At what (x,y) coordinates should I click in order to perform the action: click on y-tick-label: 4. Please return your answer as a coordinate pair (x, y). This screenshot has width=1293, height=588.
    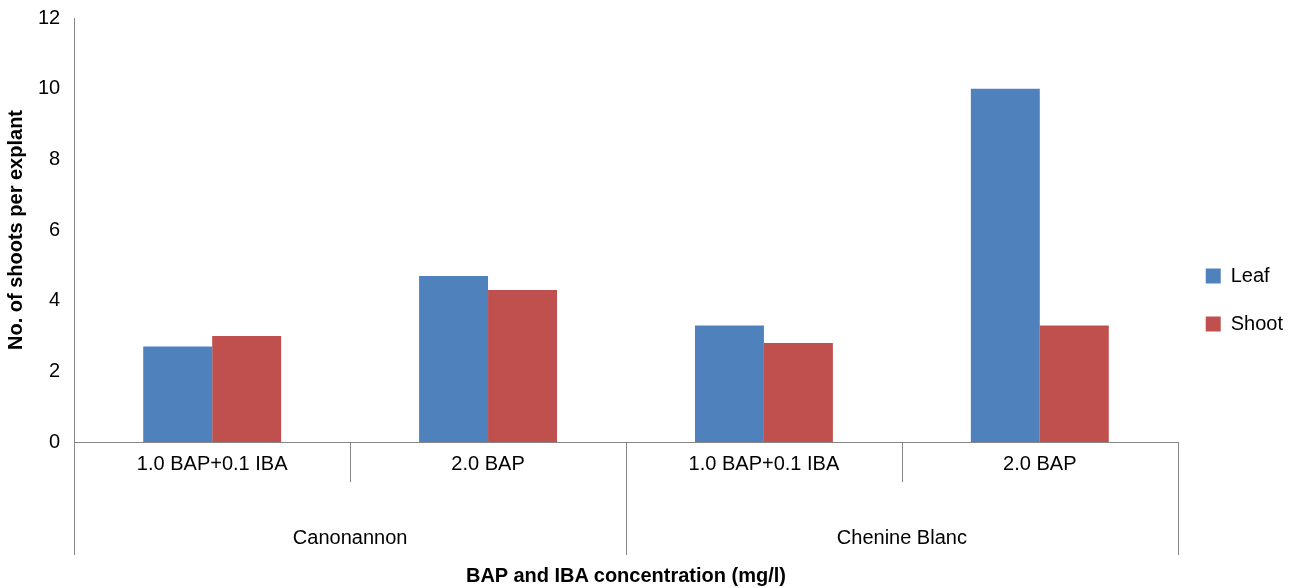
    Looking at the image, I should click on (55, 299).